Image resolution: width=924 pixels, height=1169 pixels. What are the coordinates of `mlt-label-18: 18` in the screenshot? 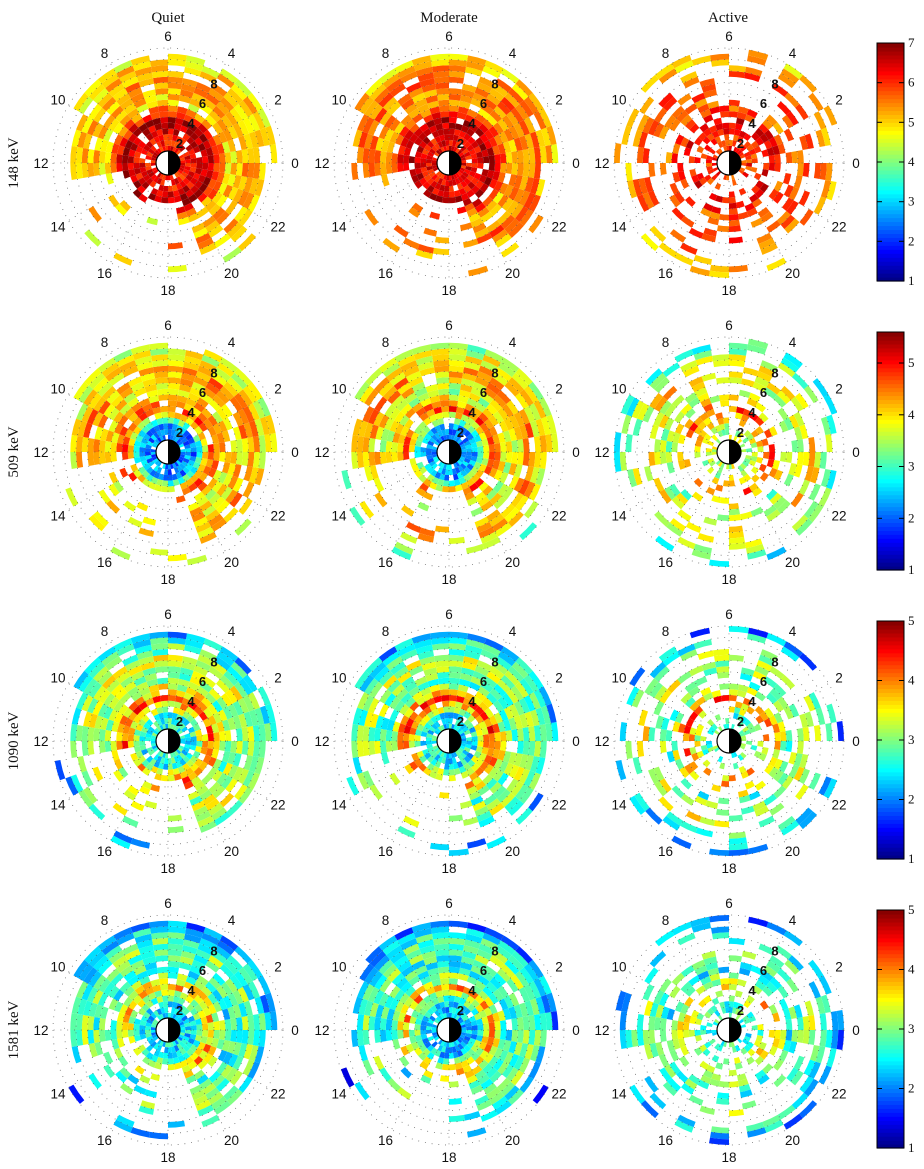 It's located at (448, 1157).